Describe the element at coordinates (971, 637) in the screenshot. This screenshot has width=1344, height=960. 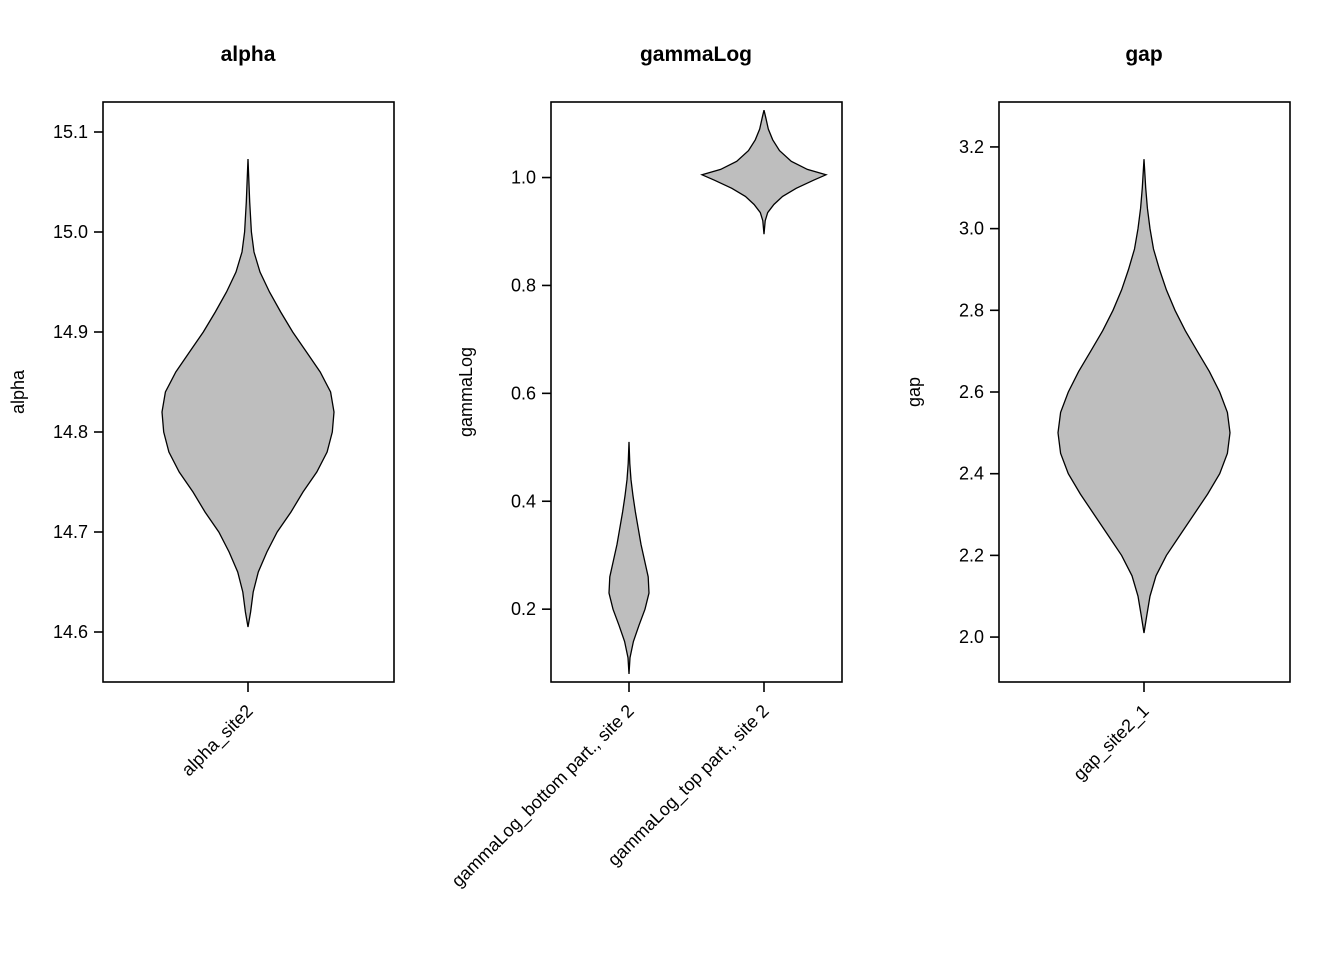
I see `y-tick-label-gap-0: 2.0` at that location.